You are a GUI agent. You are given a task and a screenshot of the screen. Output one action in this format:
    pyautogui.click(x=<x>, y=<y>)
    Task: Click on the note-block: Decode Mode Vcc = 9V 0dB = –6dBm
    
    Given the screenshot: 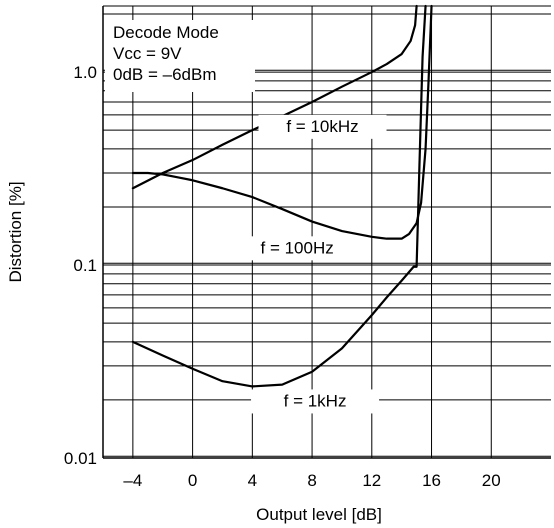 What is the action you would take?
    pyautogui.click(x=180, y=56)
    